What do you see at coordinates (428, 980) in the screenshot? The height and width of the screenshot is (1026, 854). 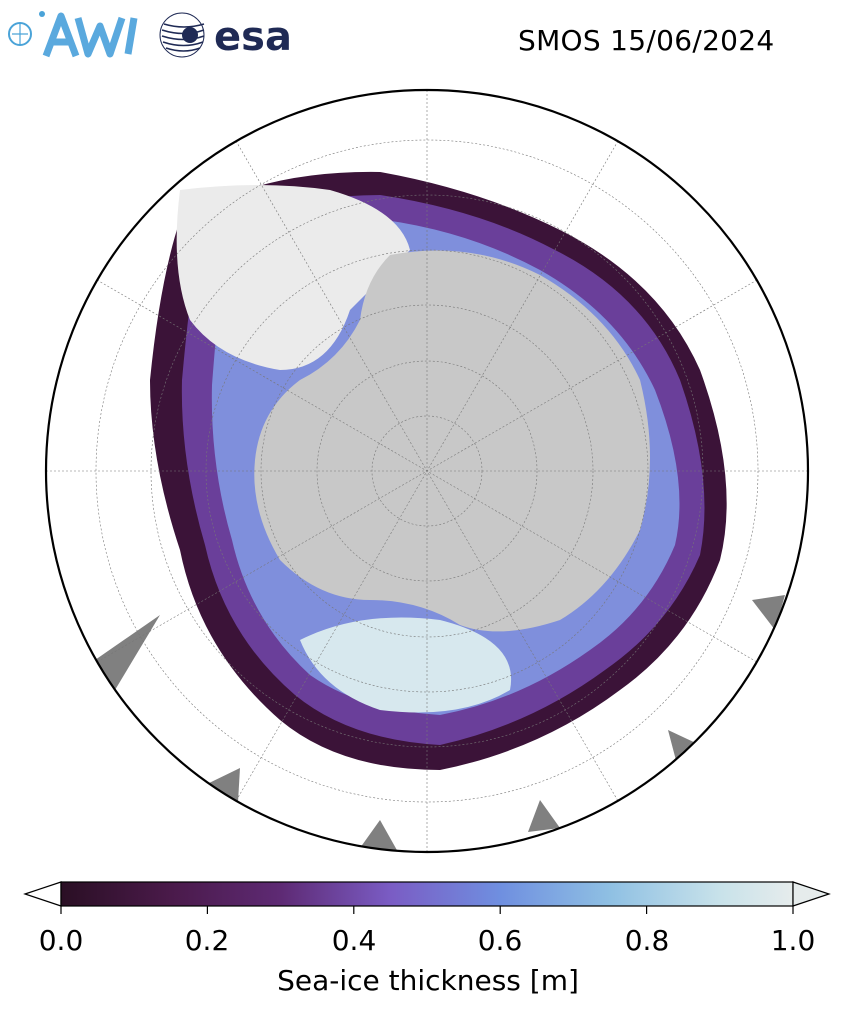 I see `colorbar-label: Sea-ice thickness [m]` at bounding box center [428, 980].